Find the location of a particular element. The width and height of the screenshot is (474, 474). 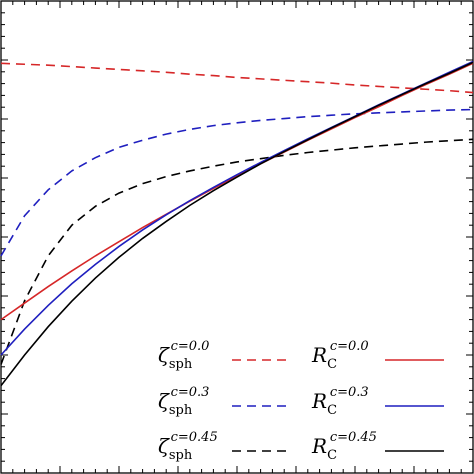

legend-label-right-1: RCc=0.3 is located at coordinates (340, 401).